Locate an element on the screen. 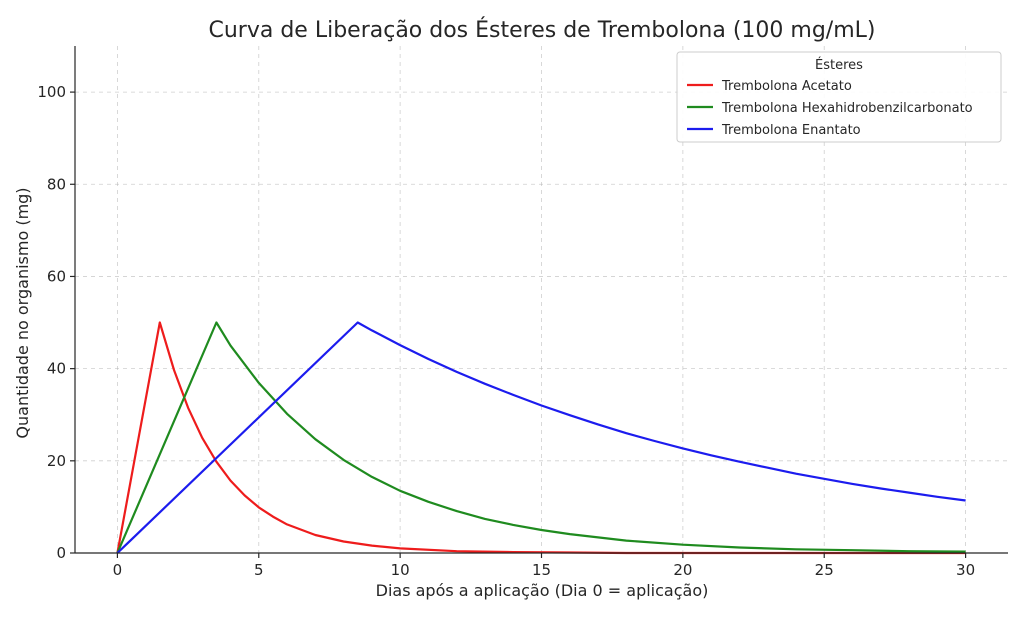 Image resolution: width=1024 pixels, height=618 pixels. y-tick-label: 20 is located at coordinates (56, 461).